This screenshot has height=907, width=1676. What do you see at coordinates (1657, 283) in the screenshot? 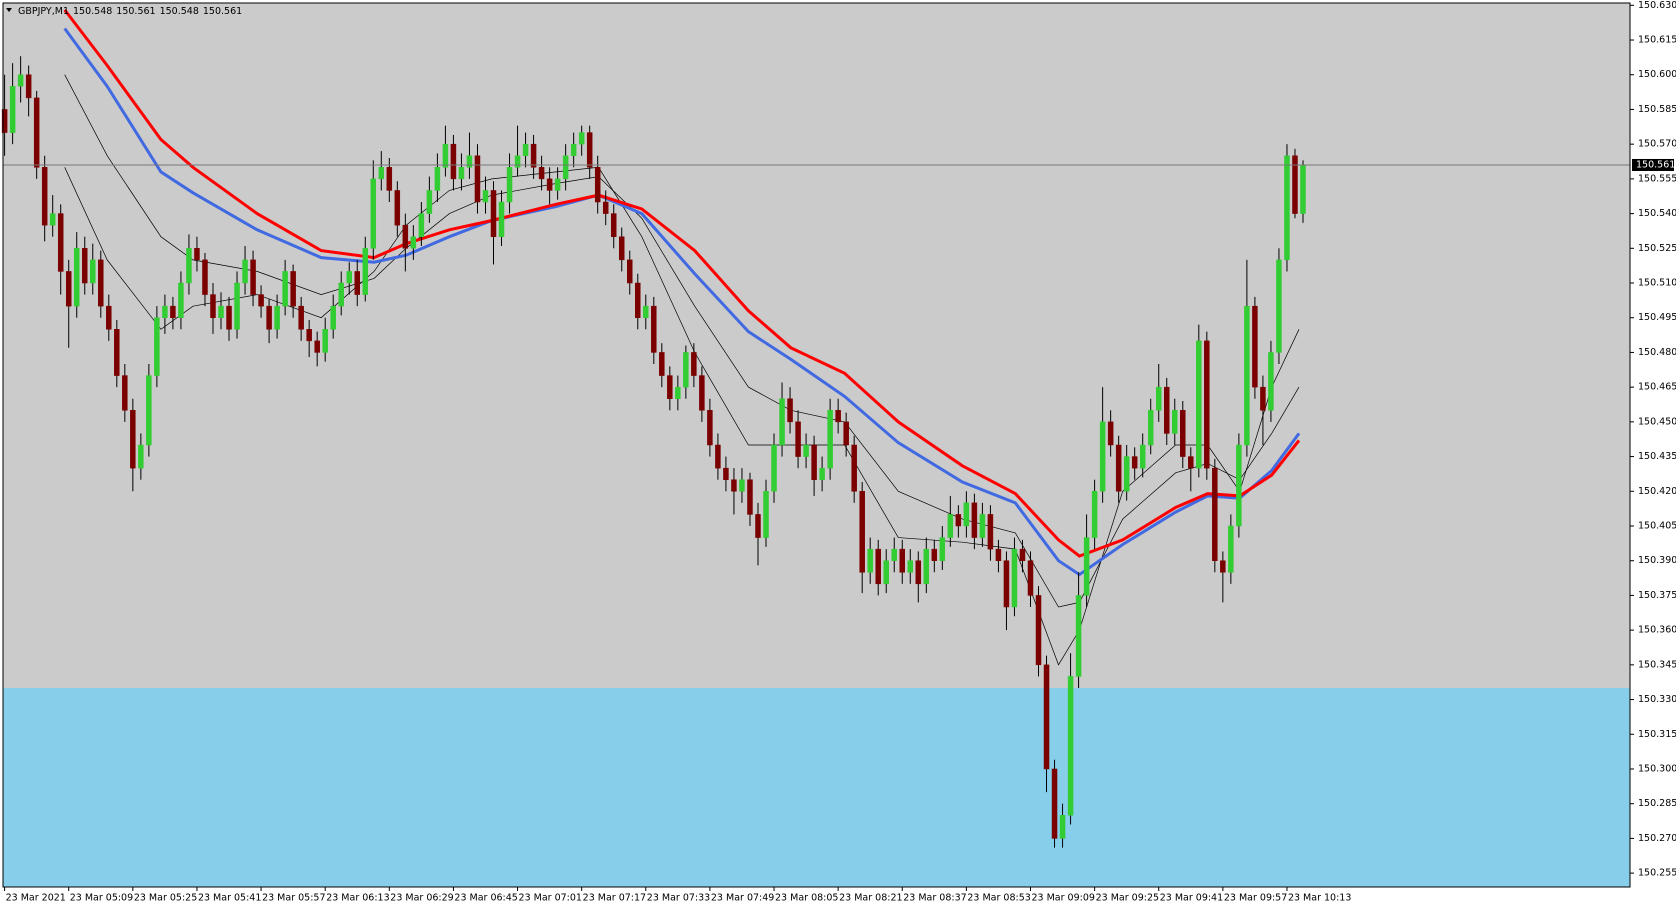
I see `y-tick-label: 150.510` at bounding box center [1657, 283].